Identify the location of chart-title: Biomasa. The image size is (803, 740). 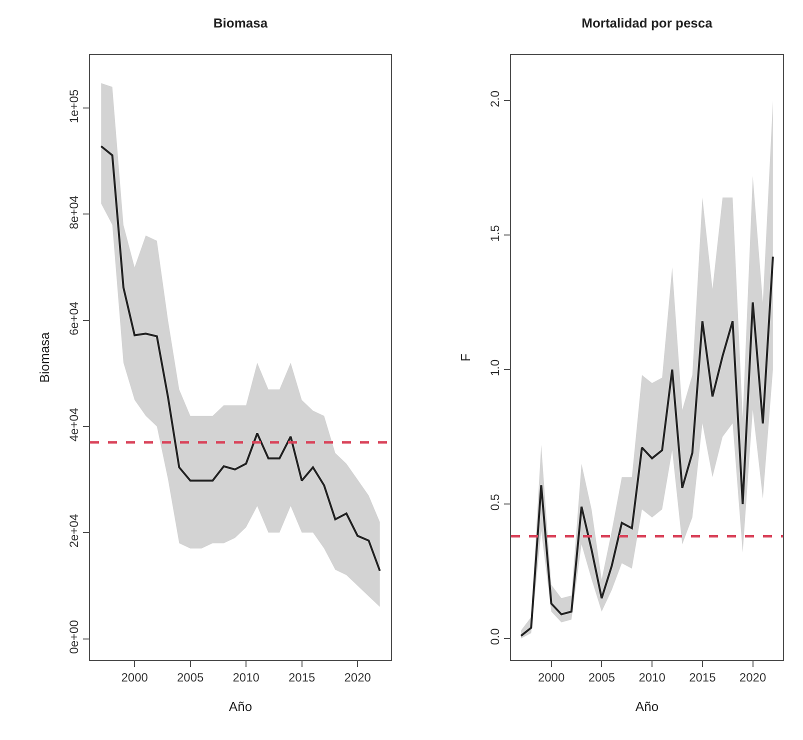
(240, 23).